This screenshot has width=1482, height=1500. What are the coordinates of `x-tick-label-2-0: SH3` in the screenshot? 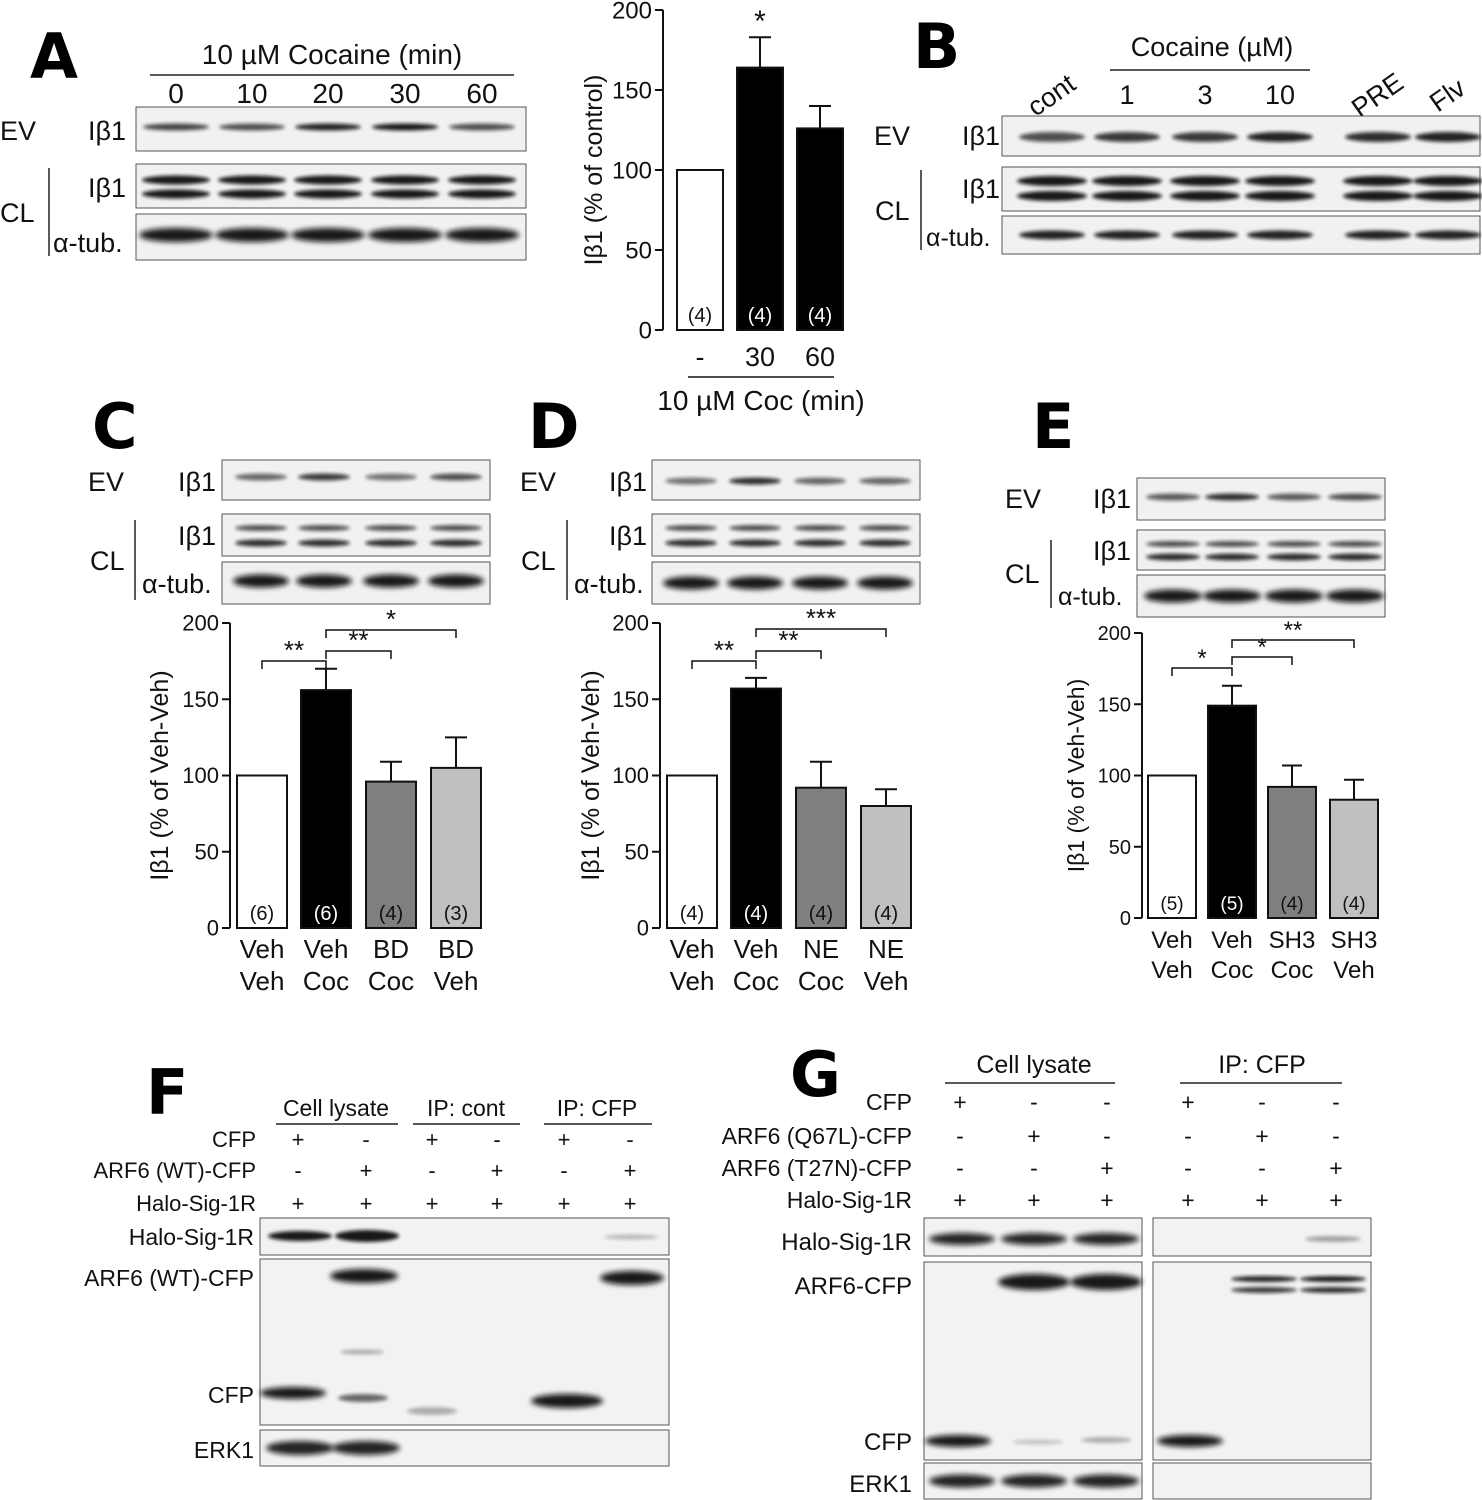 It's located at (1292, 940).